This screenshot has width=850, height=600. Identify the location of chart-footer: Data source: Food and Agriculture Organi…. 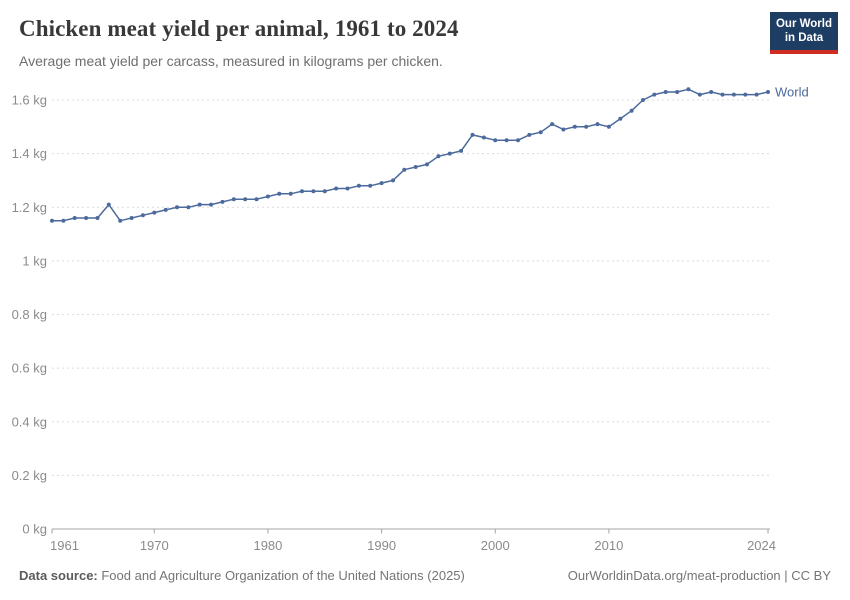
(425, 575).